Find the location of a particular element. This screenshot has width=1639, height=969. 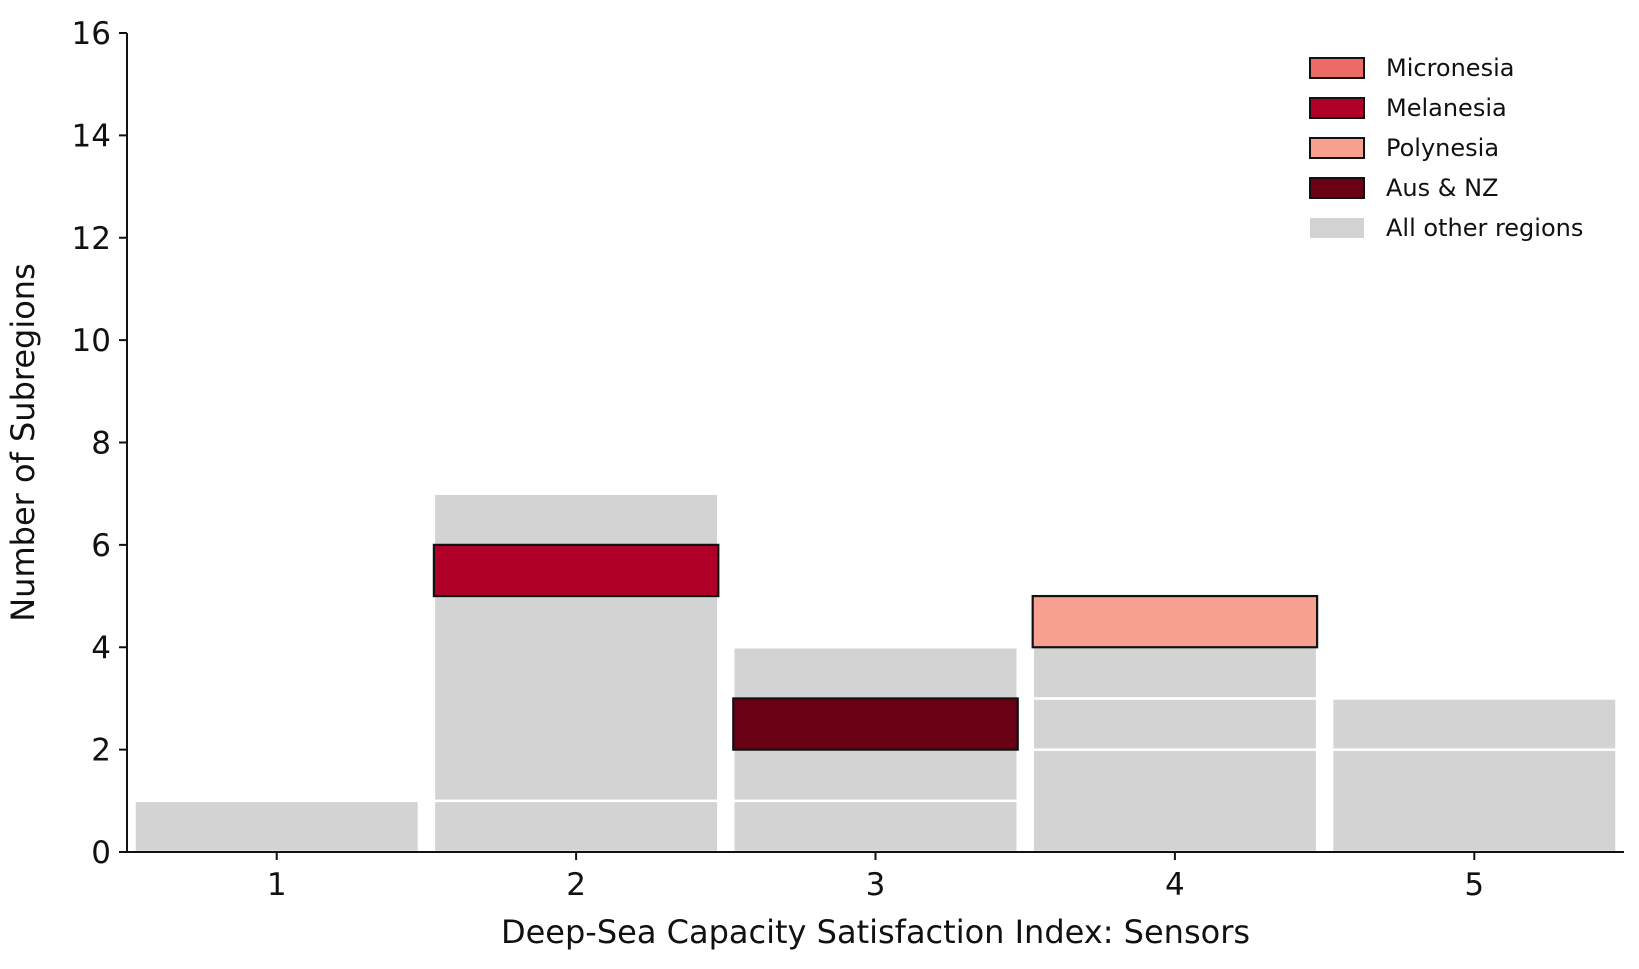

y-tick-label-12: 12 is located at coordinates (91, 239).